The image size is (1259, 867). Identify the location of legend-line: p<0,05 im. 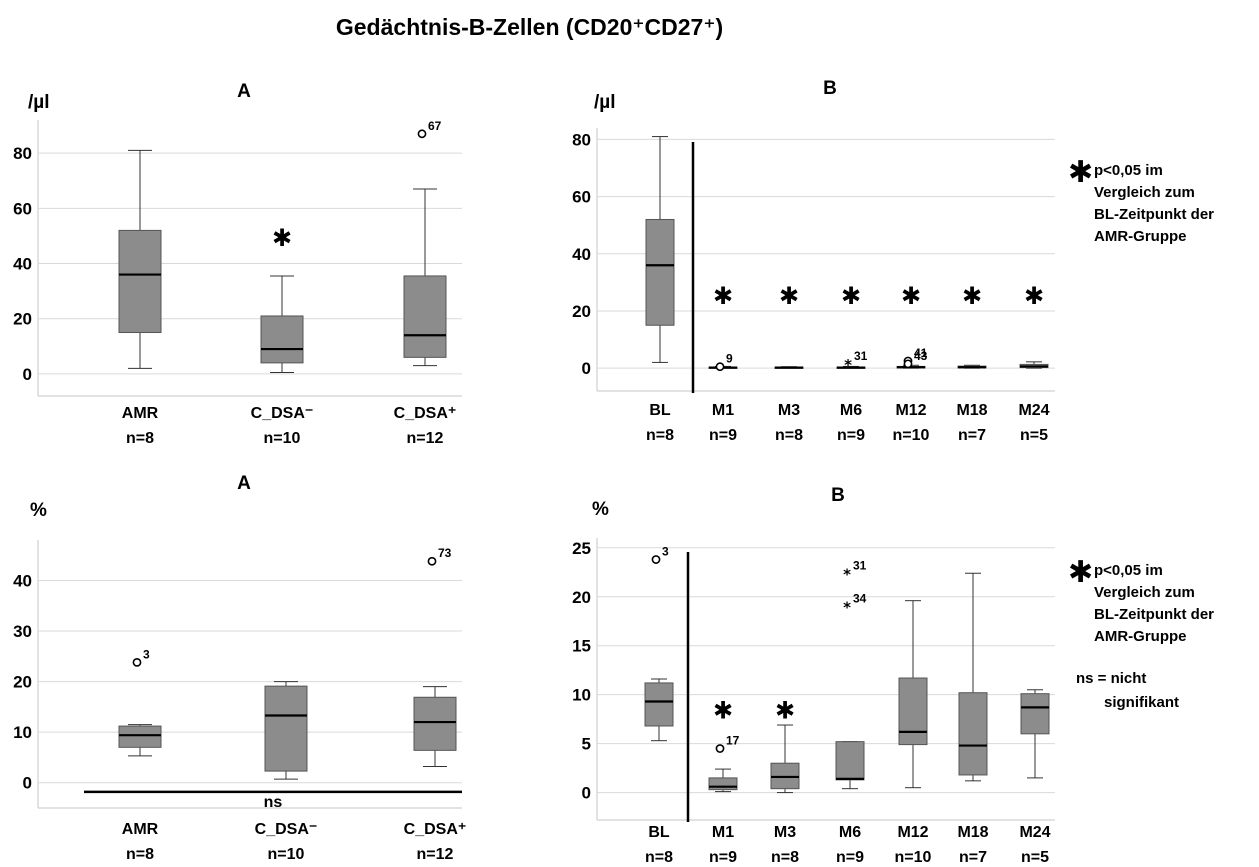
(1128, 570).